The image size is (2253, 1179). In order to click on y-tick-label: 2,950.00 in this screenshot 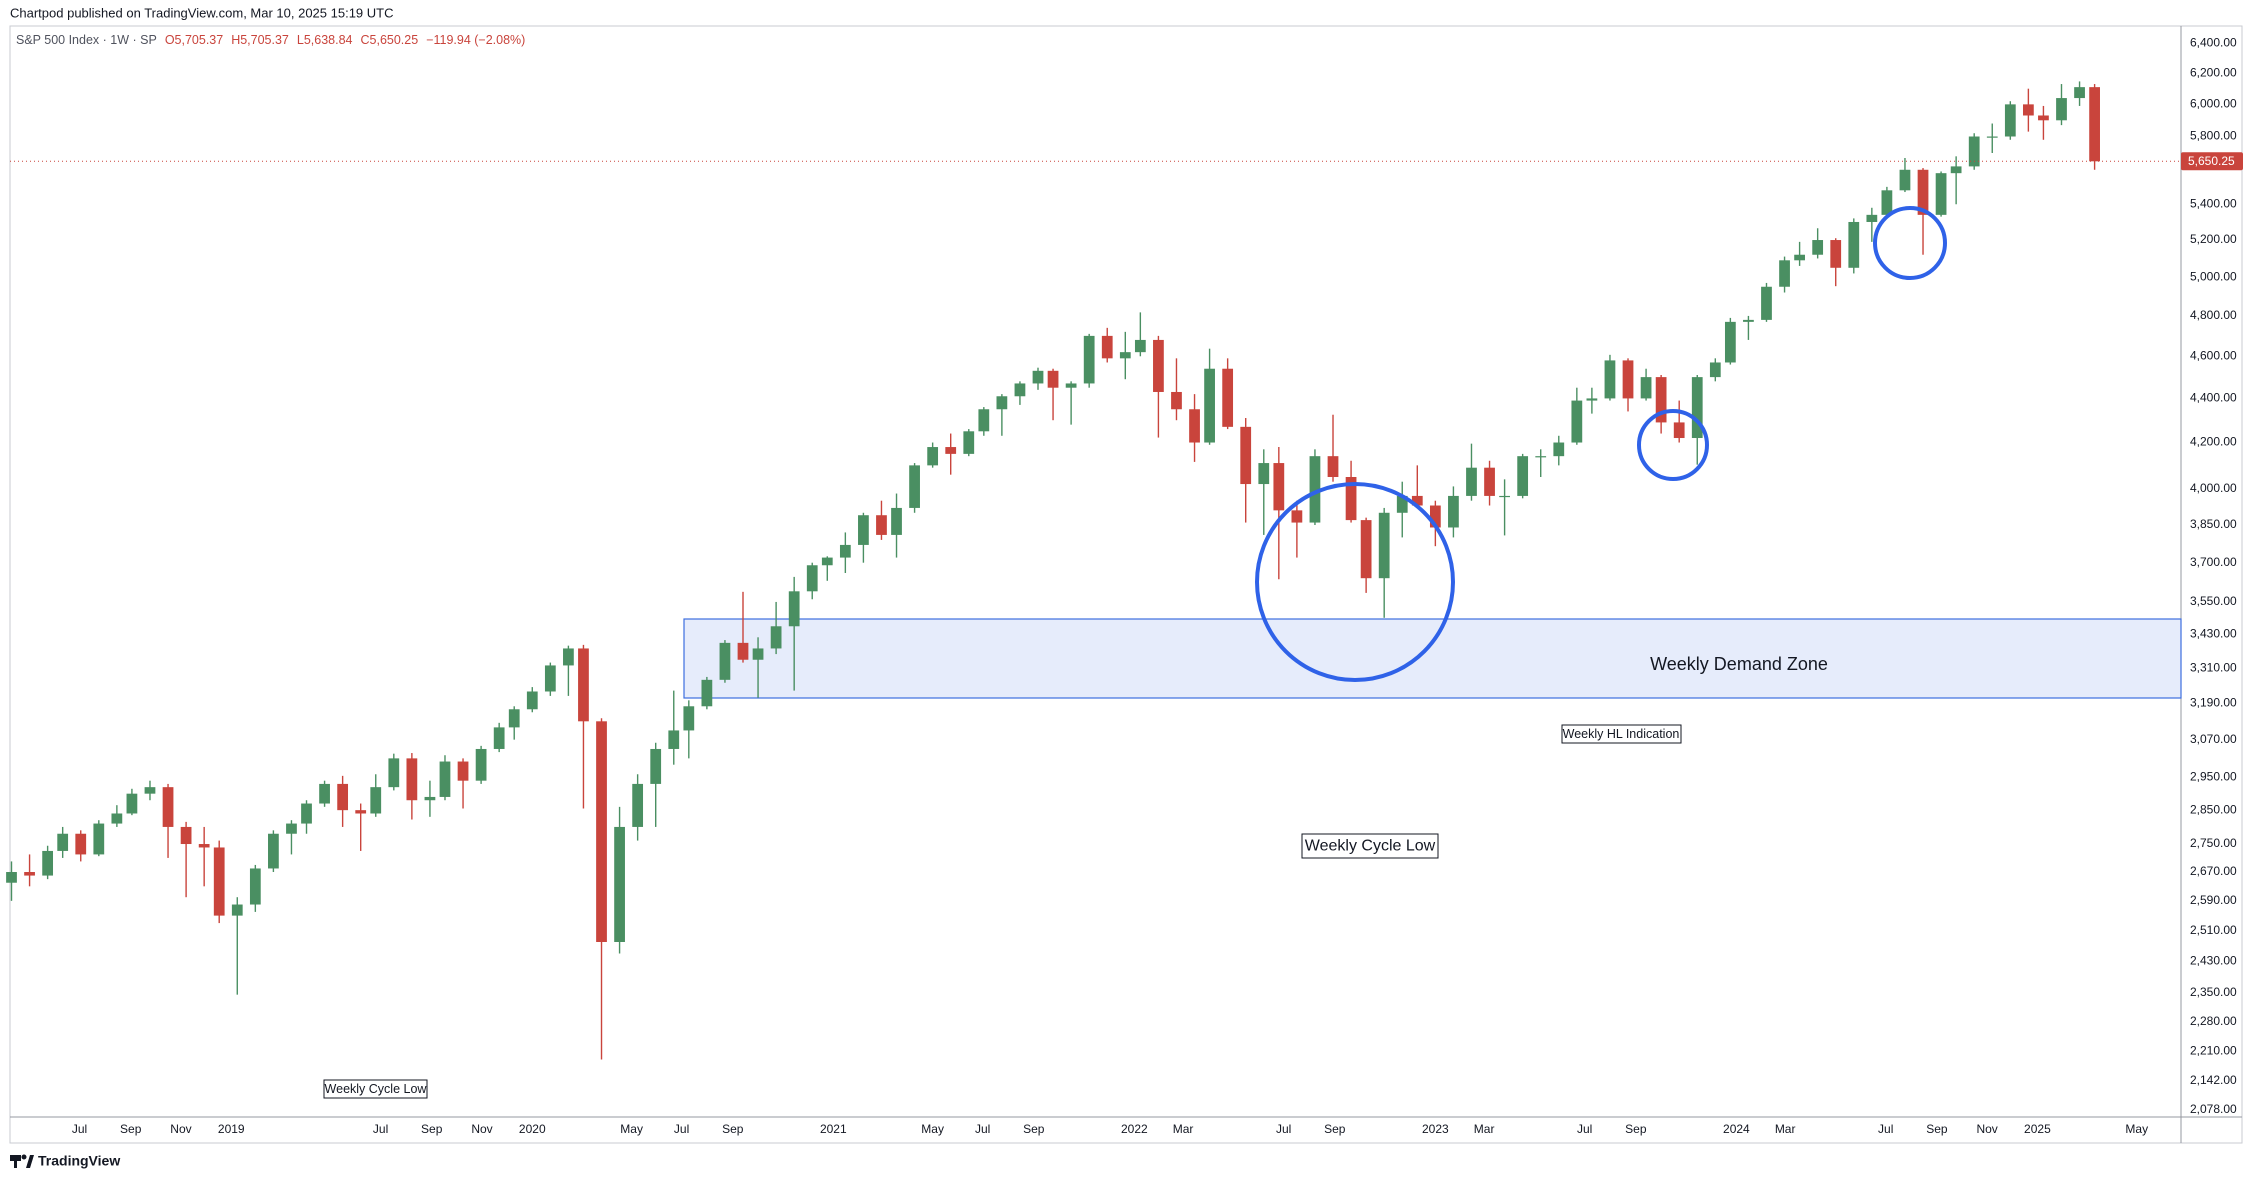, I will do `click(2213, 777)`.